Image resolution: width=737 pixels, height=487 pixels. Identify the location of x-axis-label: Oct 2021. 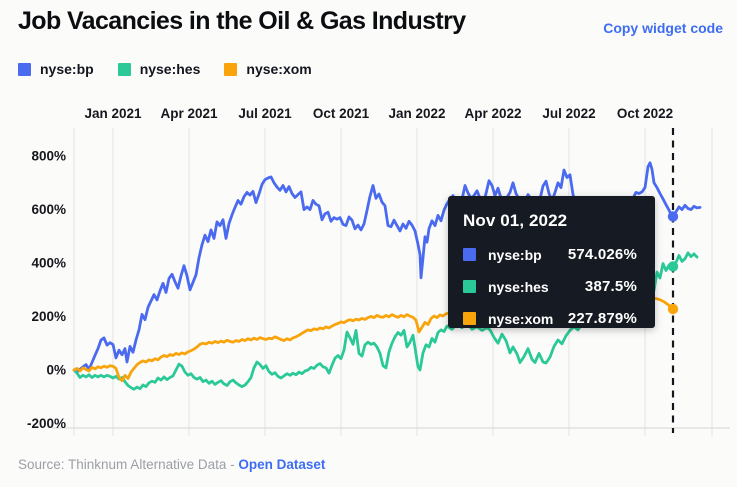
(341, 113).